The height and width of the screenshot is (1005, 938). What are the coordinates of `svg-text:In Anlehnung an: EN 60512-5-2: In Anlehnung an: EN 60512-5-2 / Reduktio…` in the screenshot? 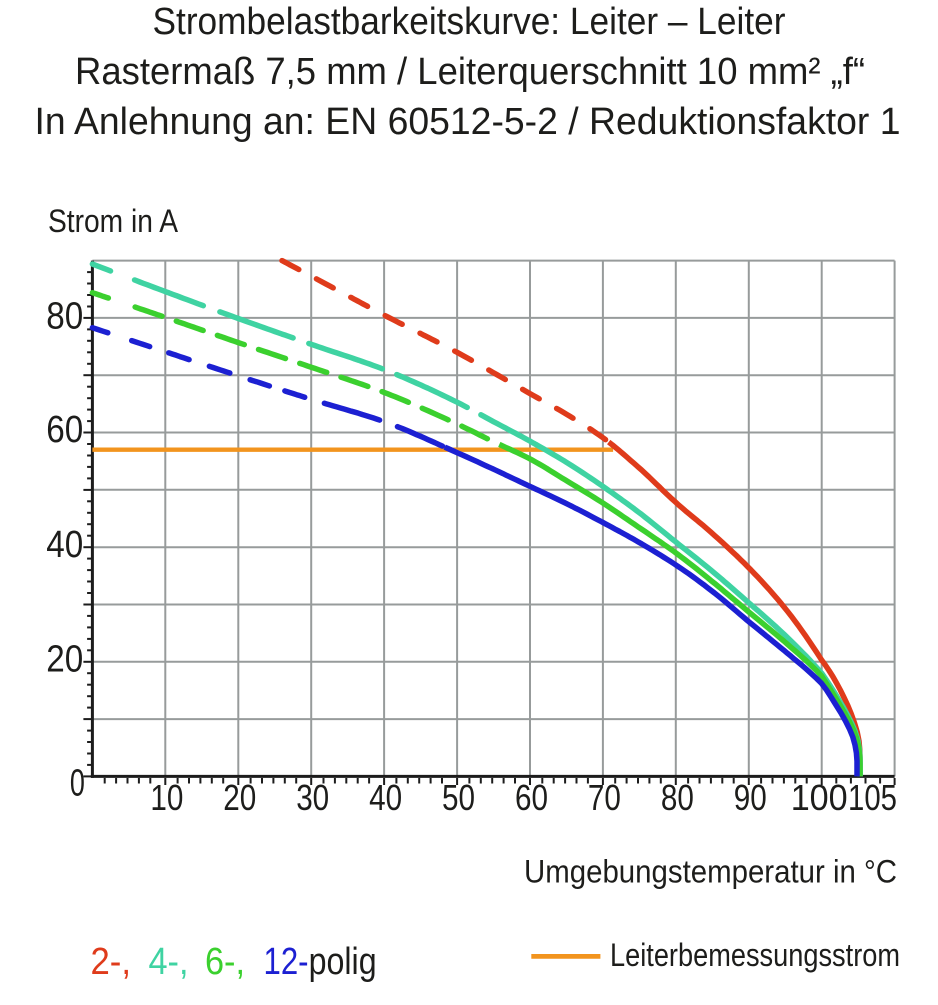 It's located at (468, 122).